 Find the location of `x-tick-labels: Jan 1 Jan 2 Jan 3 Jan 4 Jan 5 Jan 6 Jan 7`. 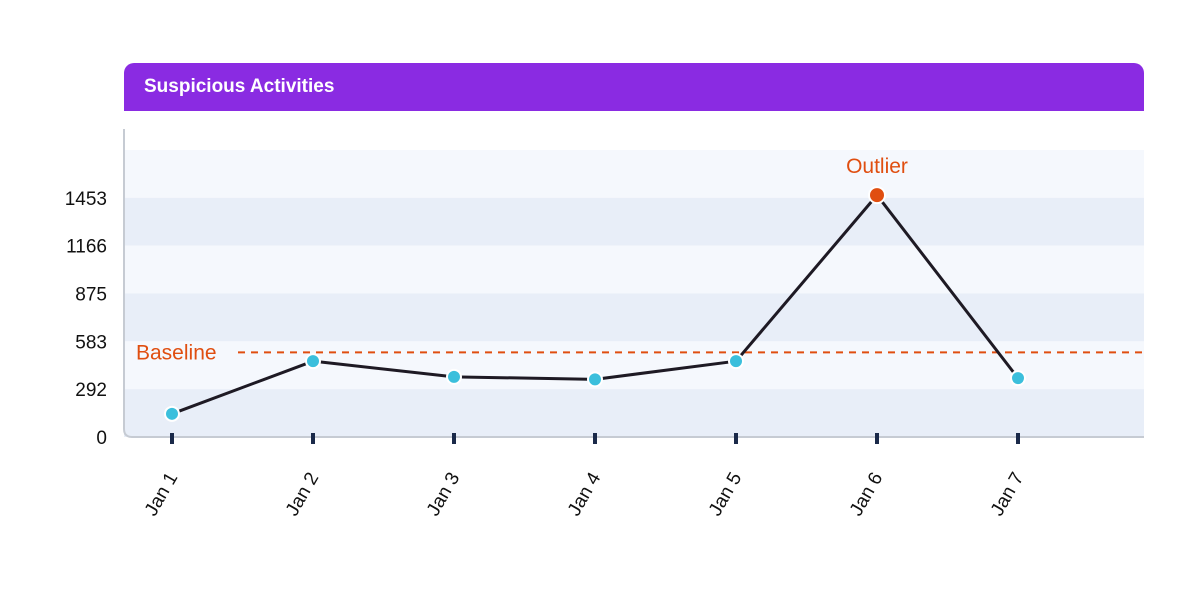

x-tick-labels: Jan 1 Jan 2 Jan 3 Jan 4 Jan 5 Jan 6 Jan 7 is located at coordinates (584, 494).